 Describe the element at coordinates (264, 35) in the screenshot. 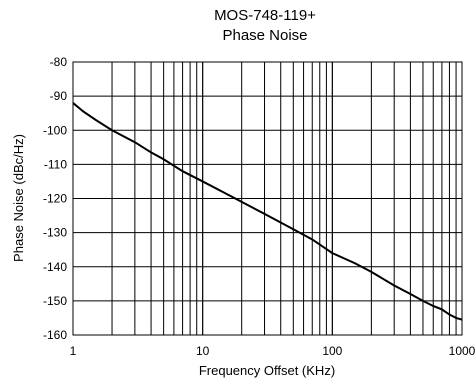

I see `chart-title-line-2: Phase Noise` at that location.